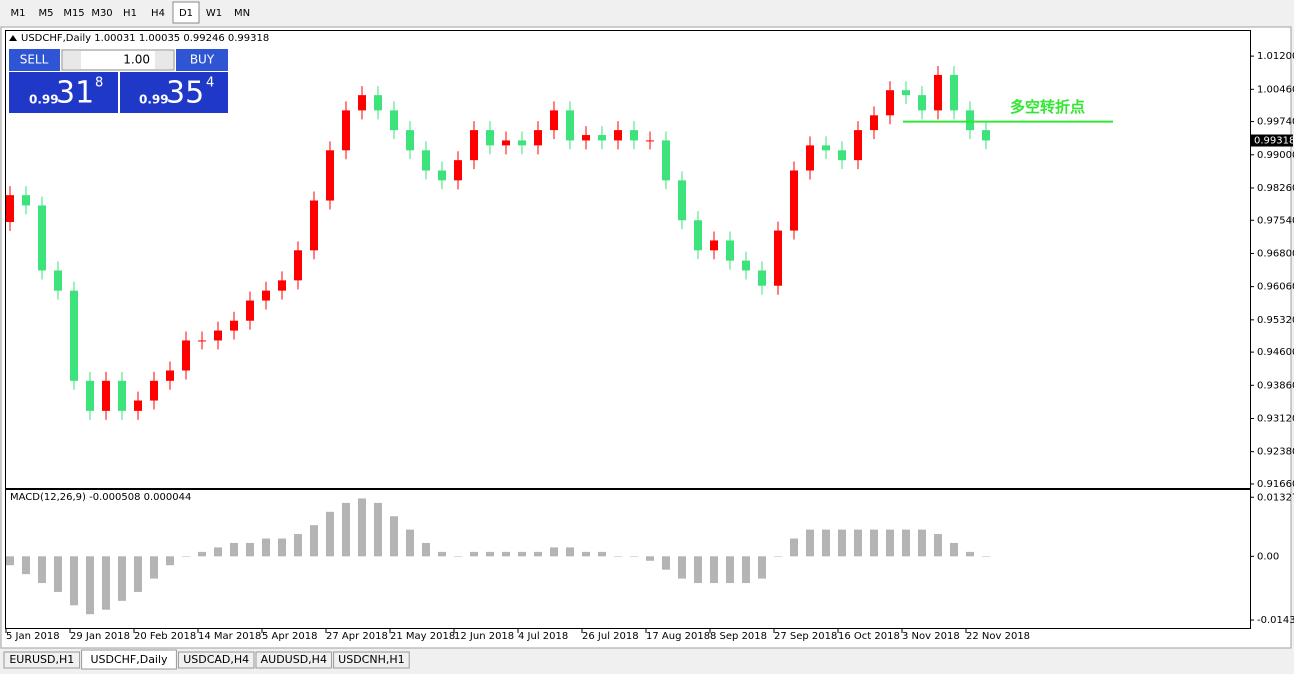 The image size is (1294, 674). What do you see at coordinates (1274, 141) in the screenshot?
I see `current-price-label: 0.99318` at bounding box center [1274, 141].